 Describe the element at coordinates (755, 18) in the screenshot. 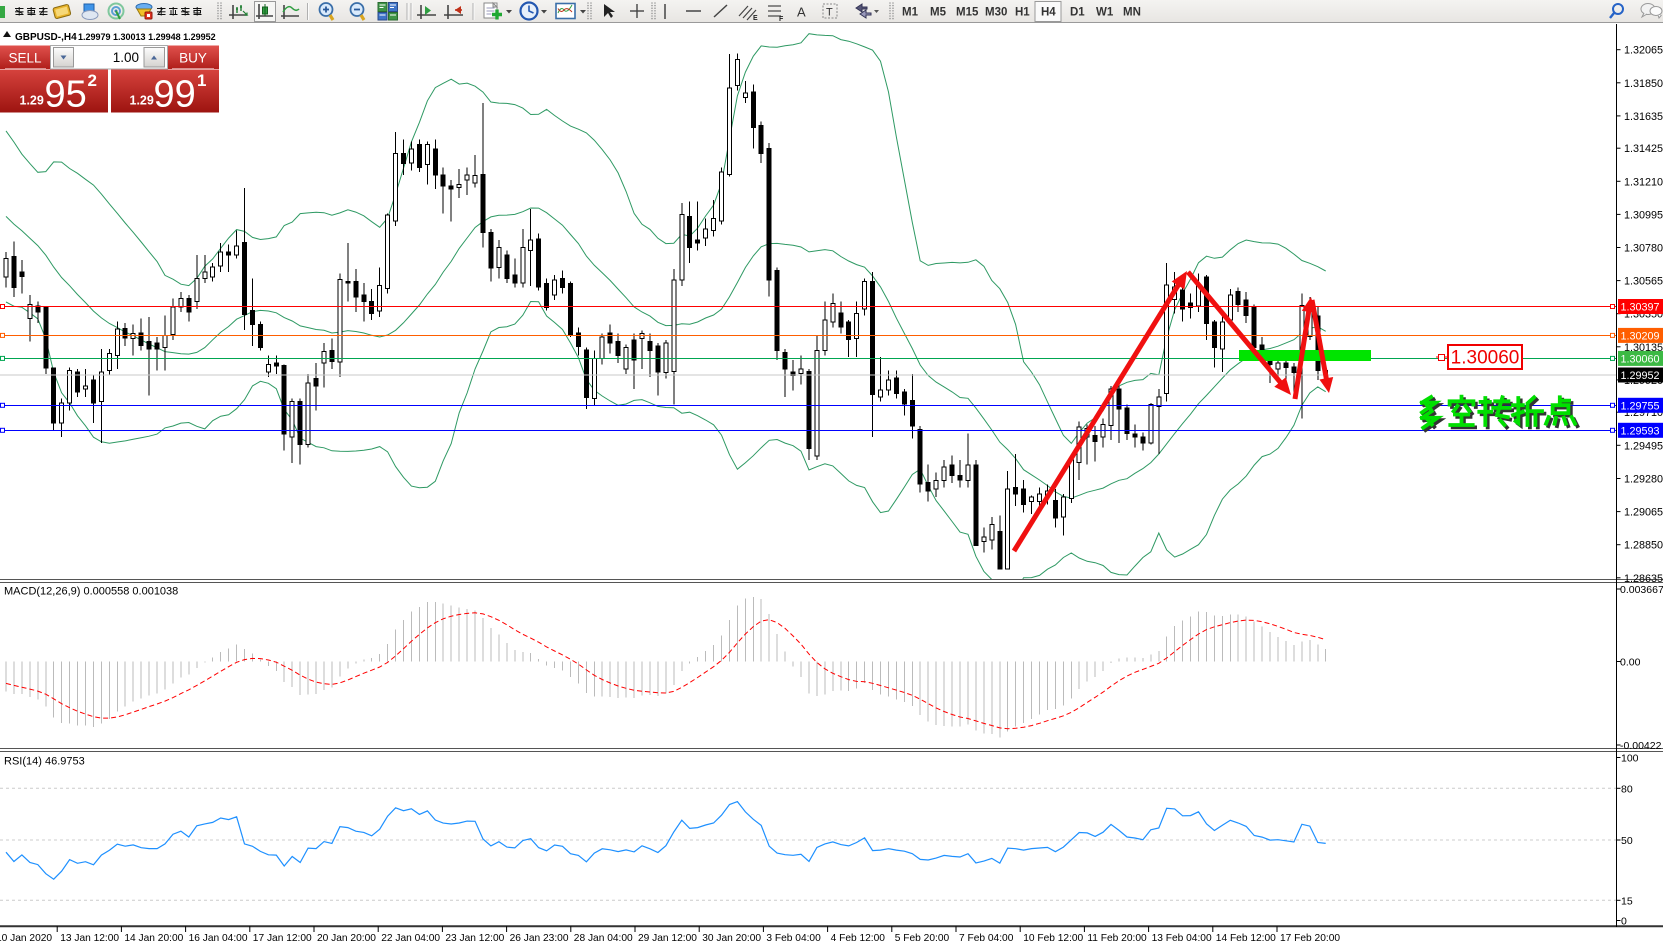

I see `svg-text: E` at that location.